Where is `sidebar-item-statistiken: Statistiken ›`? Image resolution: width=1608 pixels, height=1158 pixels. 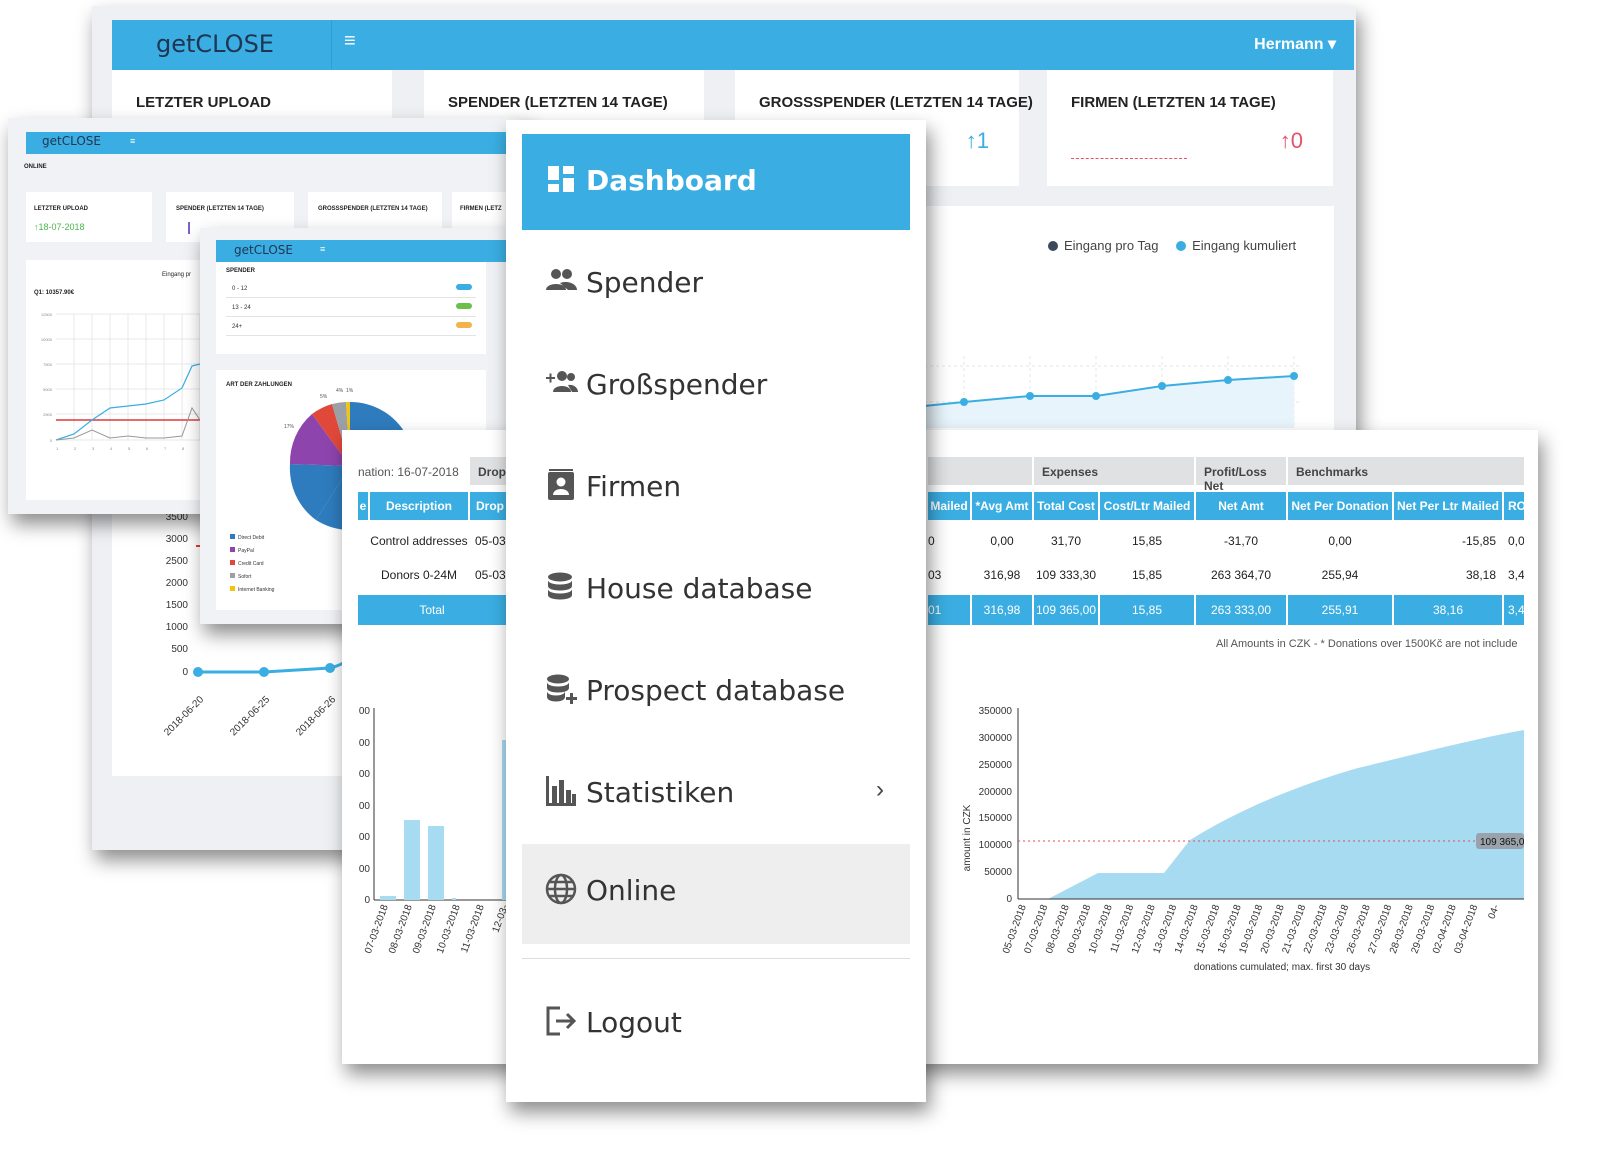
sidebar-item-statistiken: Statistiken › is located at coordinates (716, 794).